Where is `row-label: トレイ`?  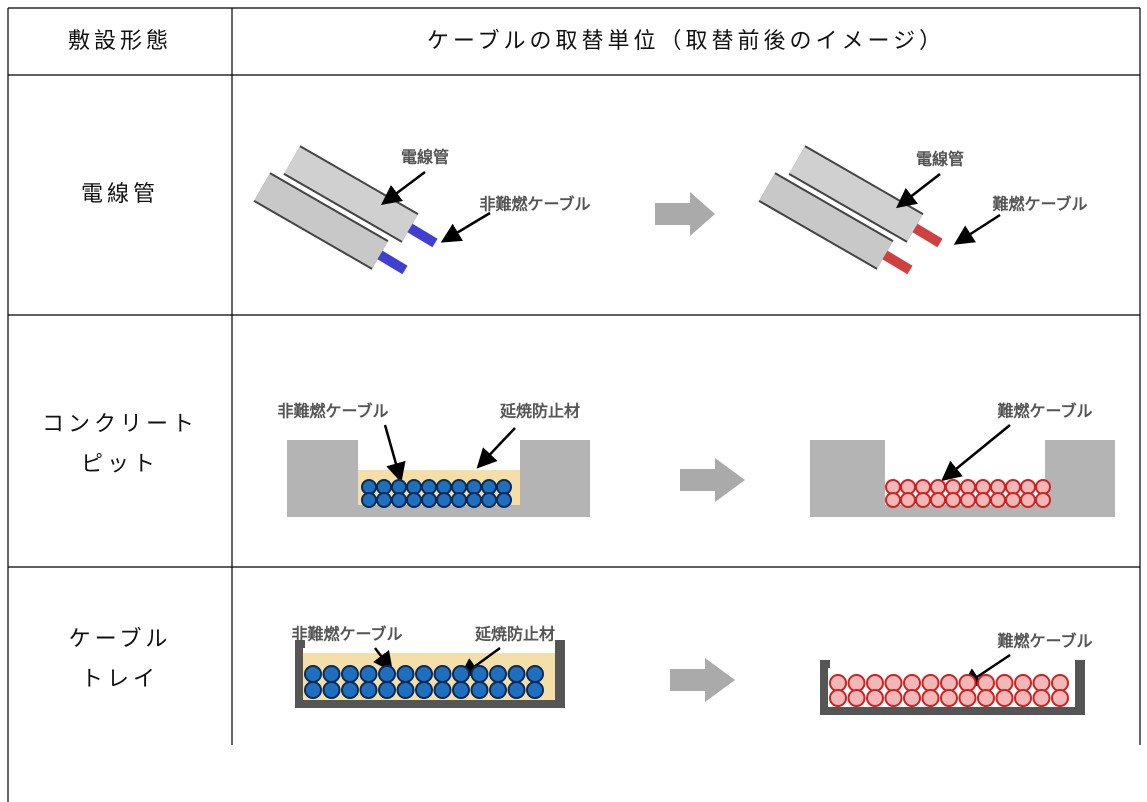 row-label: トレイ is located at coordinates (120, 679).